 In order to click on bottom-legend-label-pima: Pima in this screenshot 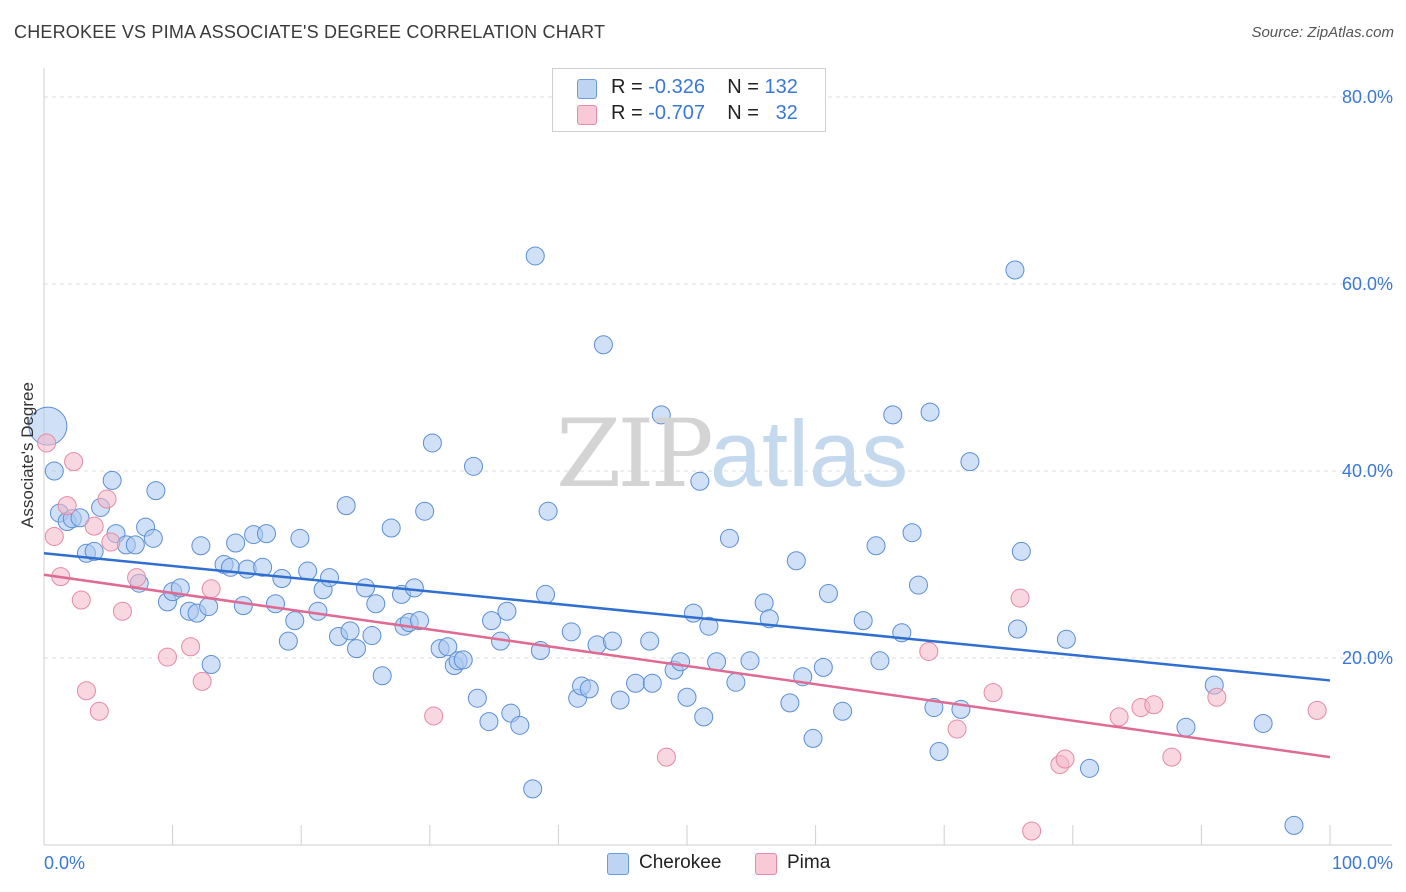, I will do `click(809, 862)`.